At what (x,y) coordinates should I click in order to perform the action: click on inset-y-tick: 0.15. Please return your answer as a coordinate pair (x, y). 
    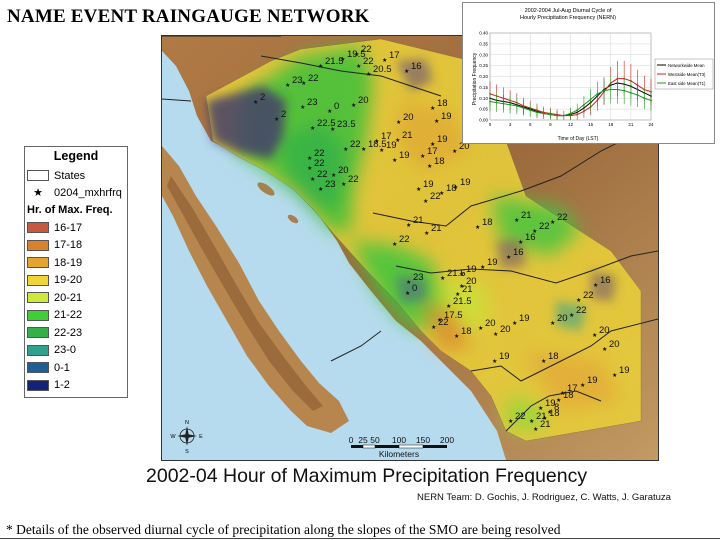
    Looking at the image, I should click on (483, 87).